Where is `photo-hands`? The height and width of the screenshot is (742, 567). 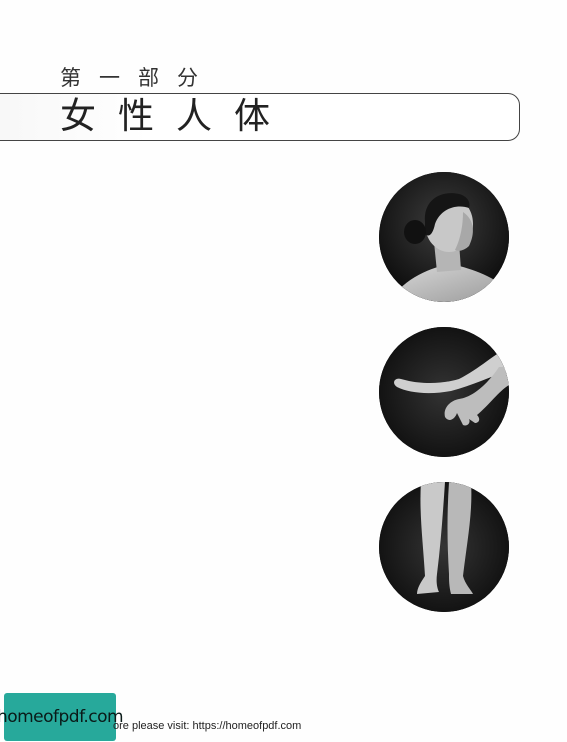 photo-hands is located at coordinates (444, 392).